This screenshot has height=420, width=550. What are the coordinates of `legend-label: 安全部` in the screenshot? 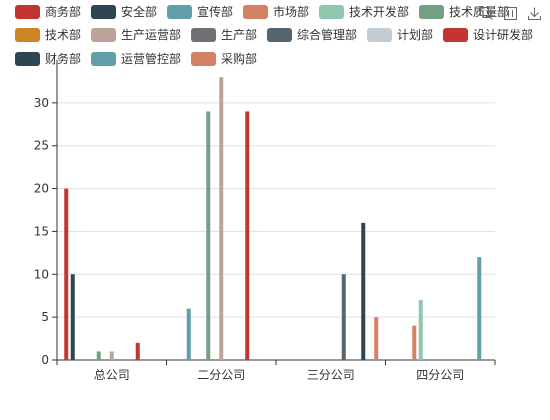 It's located at (139, 12).